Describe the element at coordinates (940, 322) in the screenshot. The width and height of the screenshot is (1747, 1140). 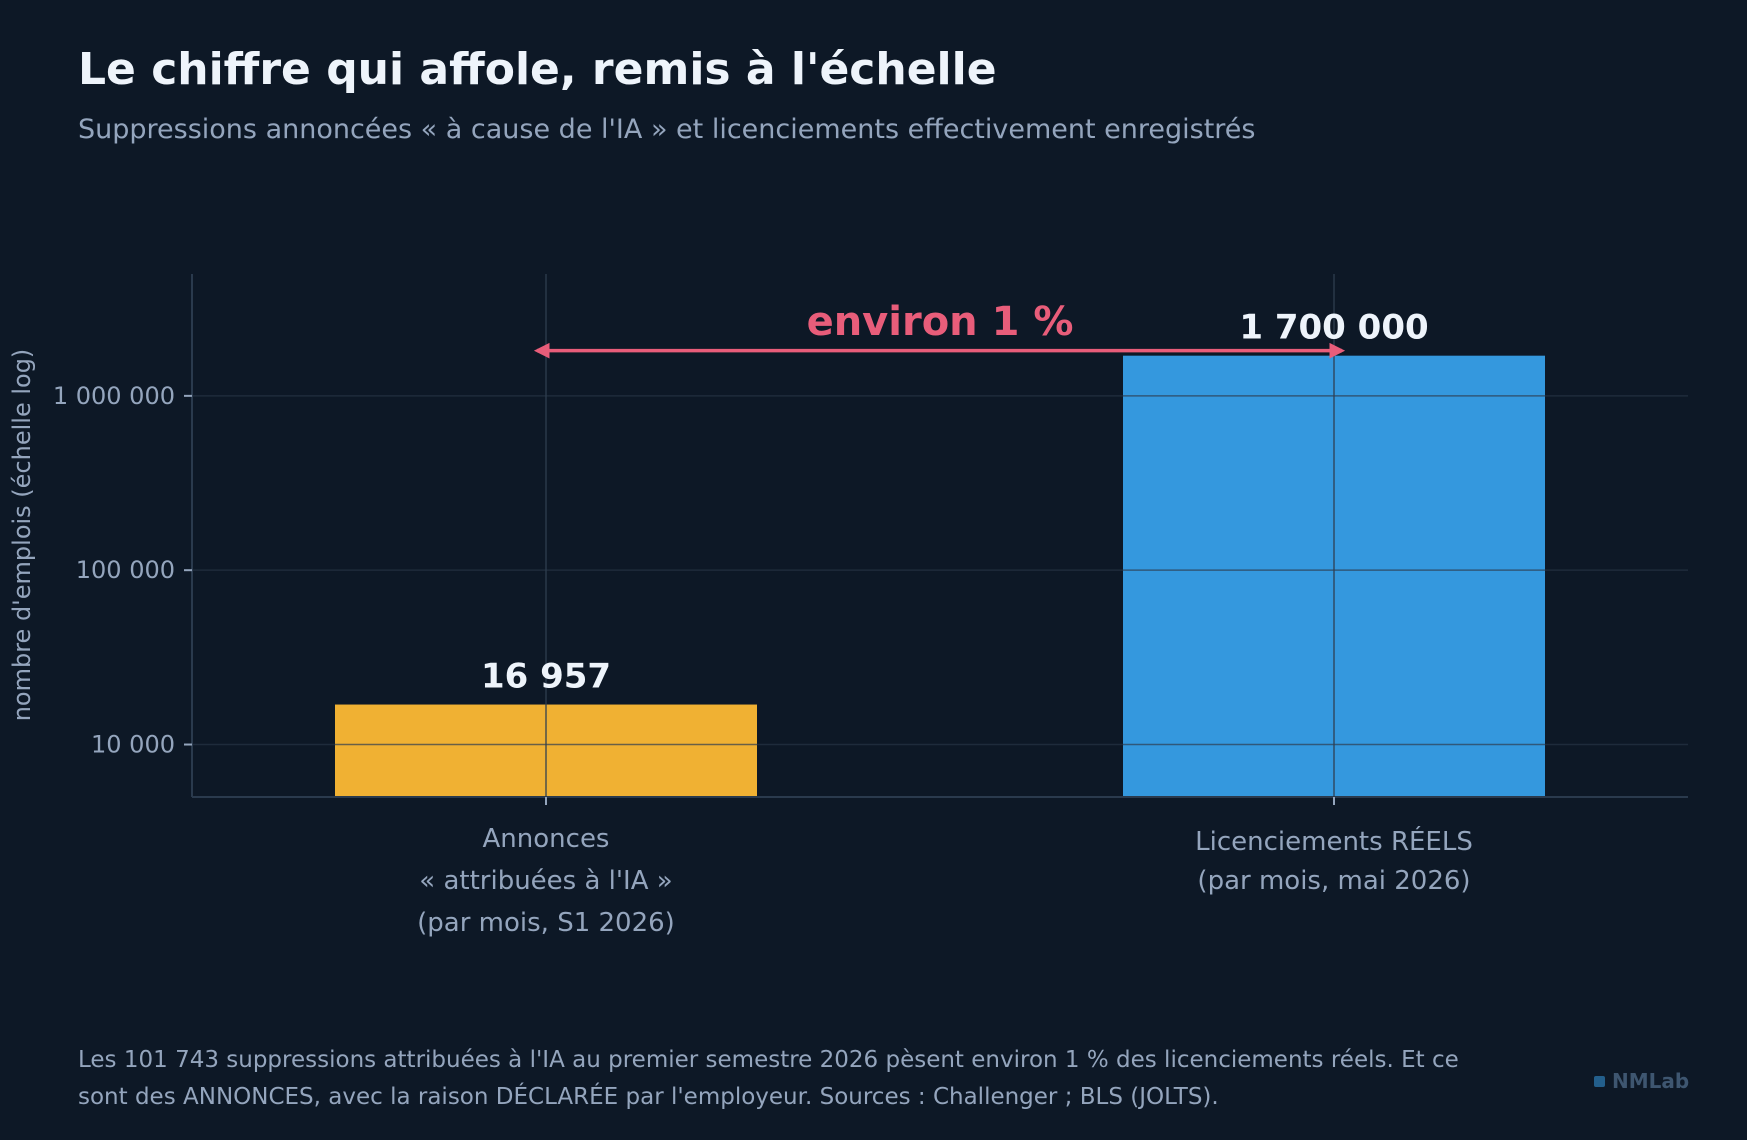
I see `annotation-label: environ 1 %` at that location.